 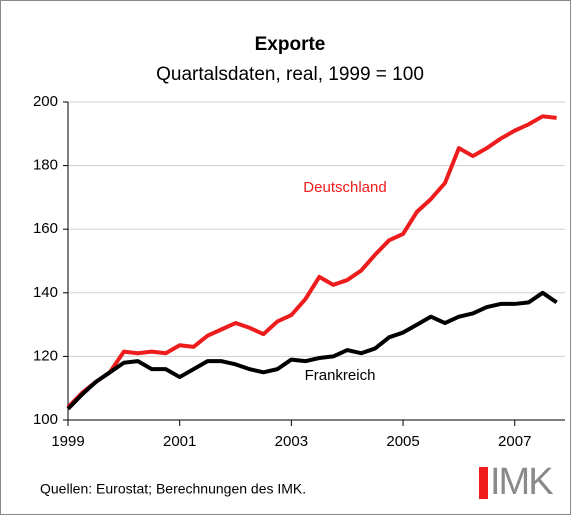 What do you see at coordinates (483, 483) in the screenshot?
I see `logo-bar` at bounding box center [483, 483].